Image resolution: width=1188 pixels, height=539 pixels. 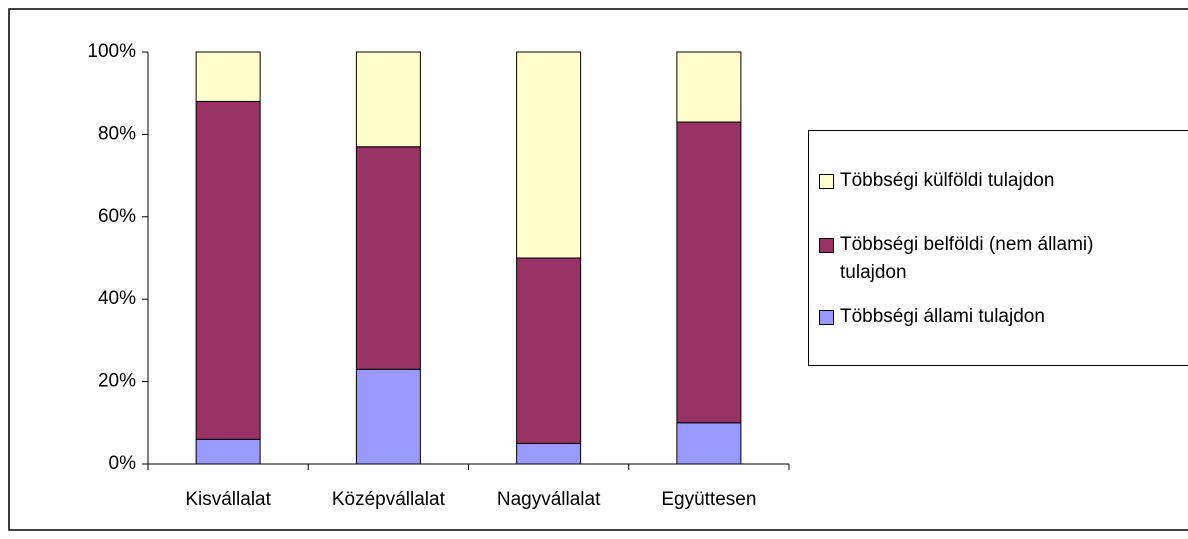 I want to click on x-tick-label: Együttesen, so click(x=708, y=499).